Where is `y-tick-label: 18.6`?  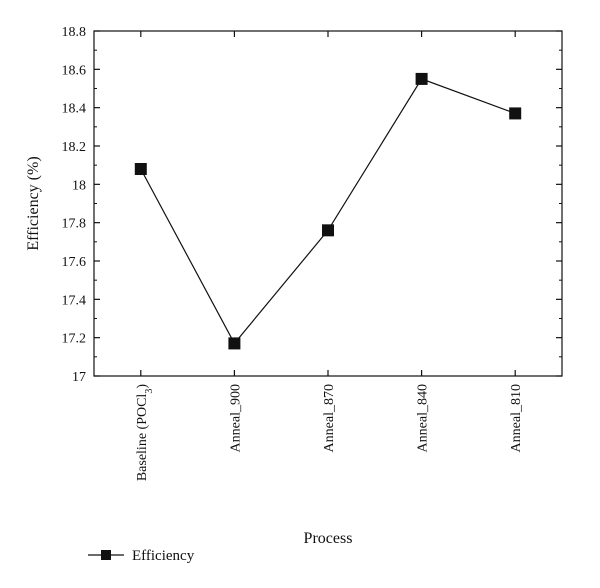
y-tick-label: 18.6 is located at coordinates (74, 70).